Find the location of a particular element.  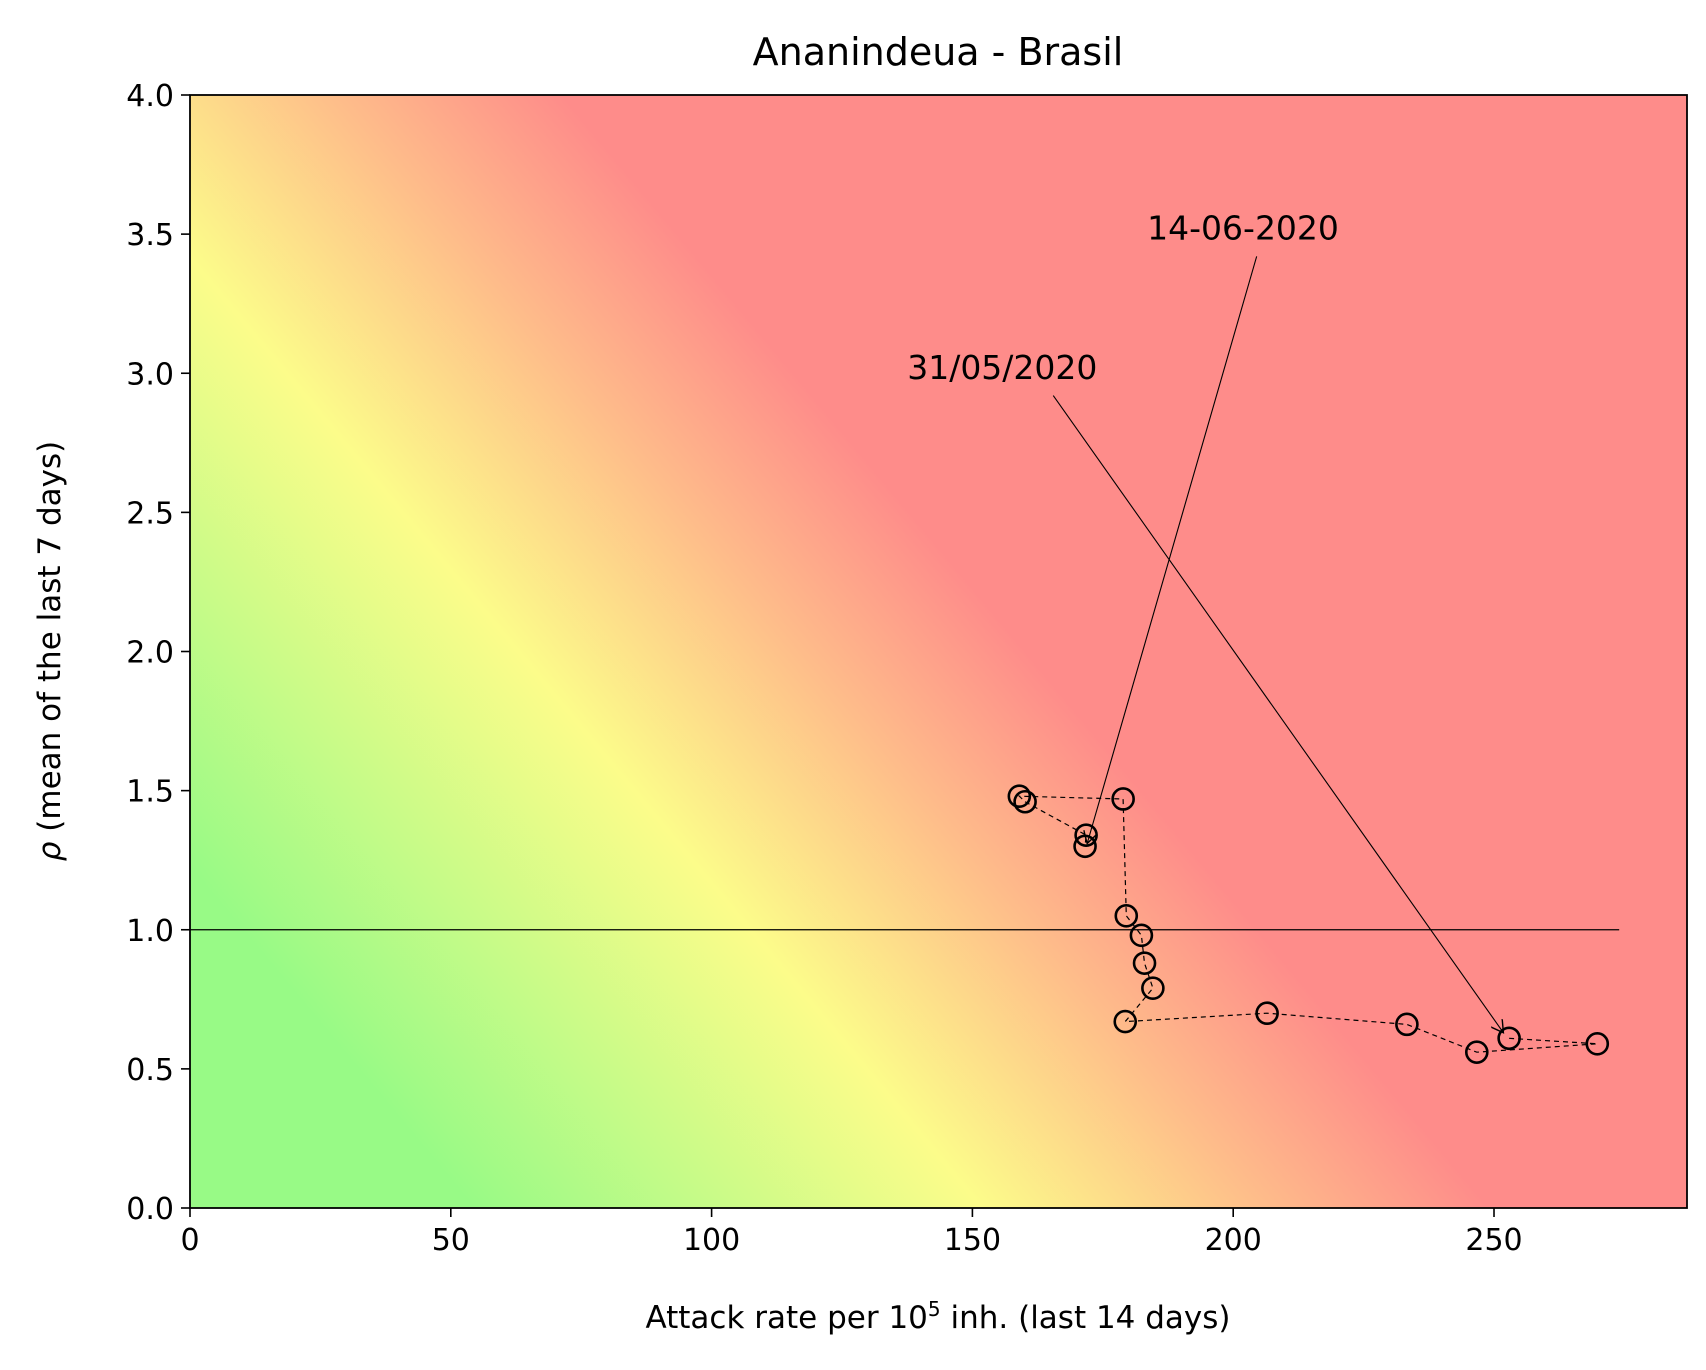

annotation-arrows is located at coordinates (1277, 644).